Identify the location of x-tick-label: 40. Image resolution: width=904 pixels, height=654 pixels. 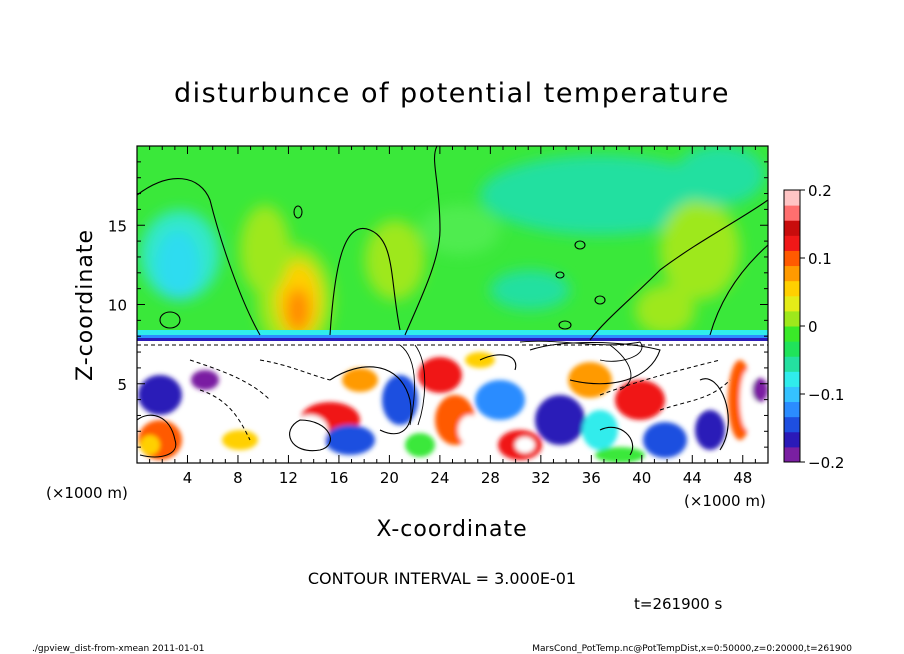
(641, 478).